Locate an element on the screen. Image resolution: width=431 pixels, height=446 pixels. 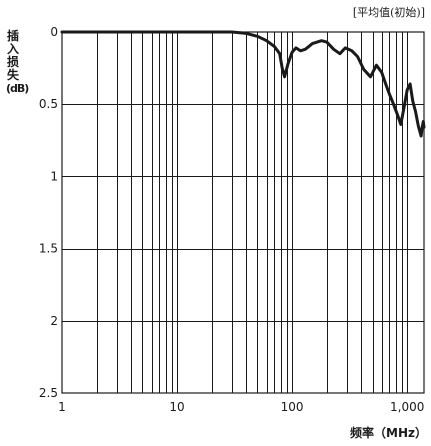
measurement-note: [平均值(初始)] is located at coordinates (388, 12).